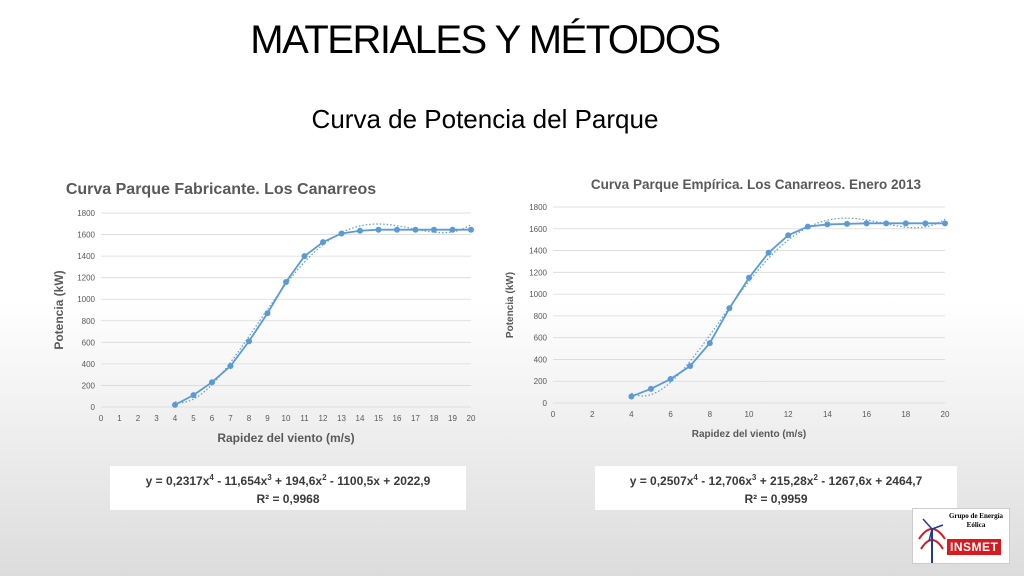 This screenshot has width=1024, height=576. I want to click on x-tick-label: 11, so click(304, 418).